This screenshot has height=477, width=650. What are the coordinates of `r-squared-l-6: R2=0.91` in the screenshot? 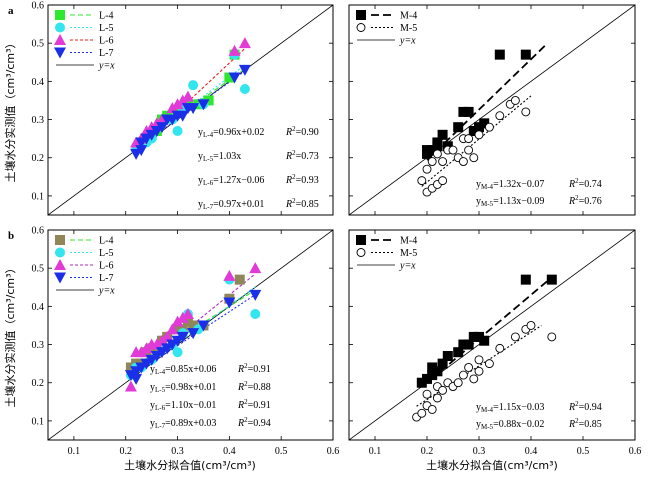 It's located at (254, 404).